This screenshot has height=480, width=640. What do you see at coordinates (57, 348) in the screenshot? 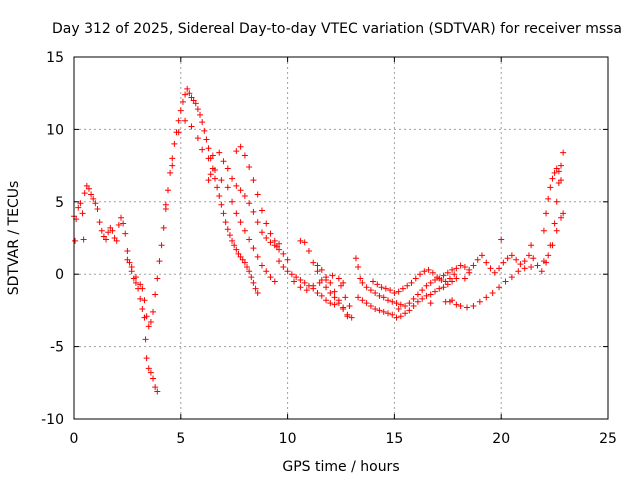
I see `y-tick-label: -5` at bounding box center [57, 348].